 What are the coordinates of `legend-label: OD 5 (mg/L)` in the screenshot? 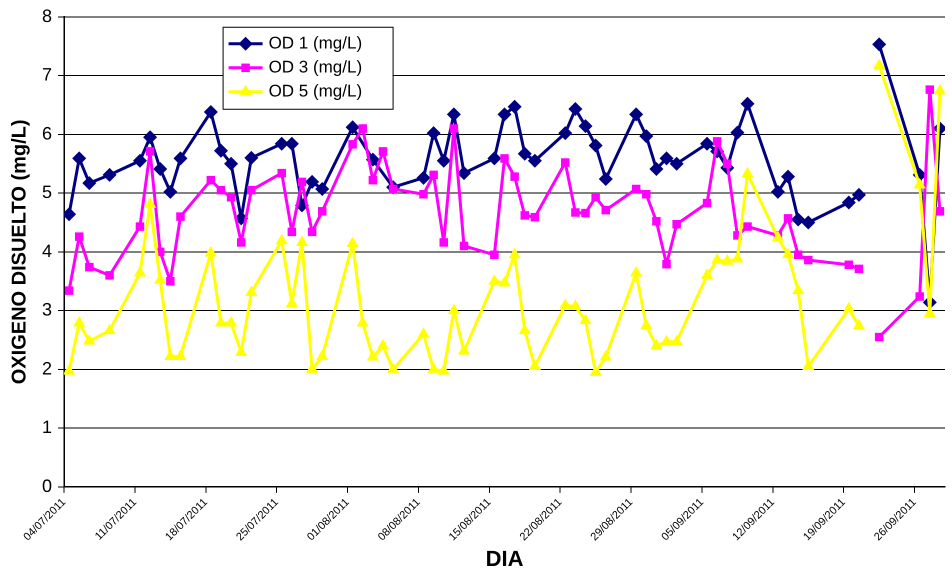 It's located at (315, 90).